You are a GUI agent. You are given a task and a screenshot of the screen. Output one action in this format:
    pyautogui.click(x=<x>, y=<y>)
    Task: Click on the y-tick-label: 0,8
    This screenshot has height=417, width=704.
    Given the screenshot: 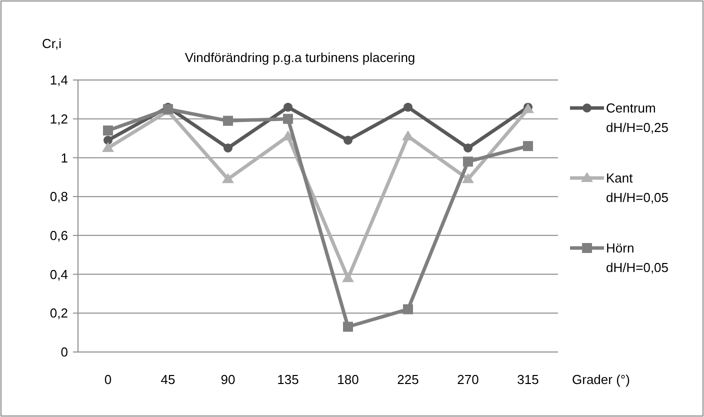 What is the action you would take?
    pyautogui.click(x=59, y=196)
    